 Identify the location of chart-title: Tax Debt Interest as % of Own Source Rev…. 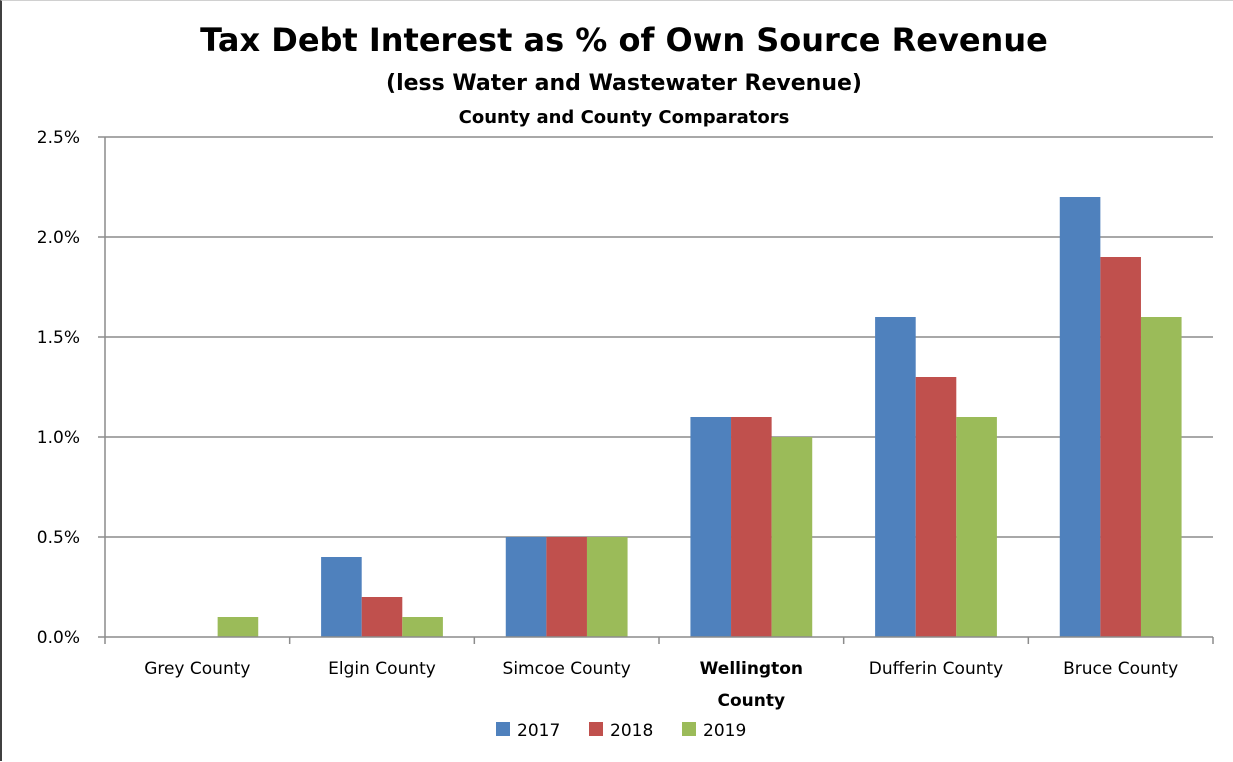
(624, 40).